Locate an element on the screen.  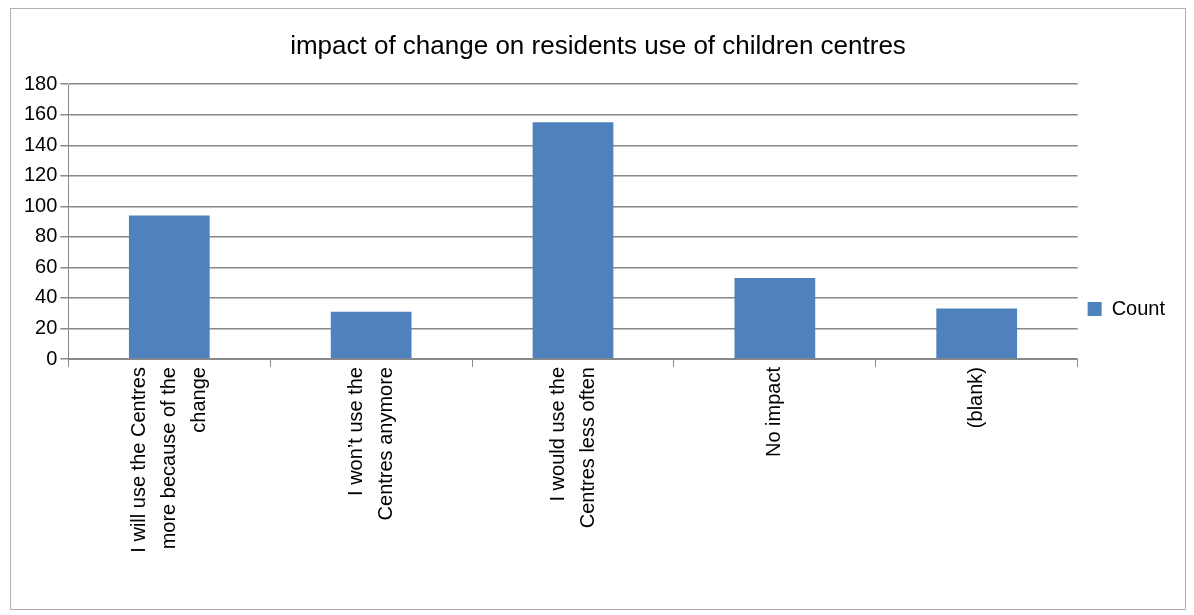
legend-label: Count is located at coordinates (1138, 307).